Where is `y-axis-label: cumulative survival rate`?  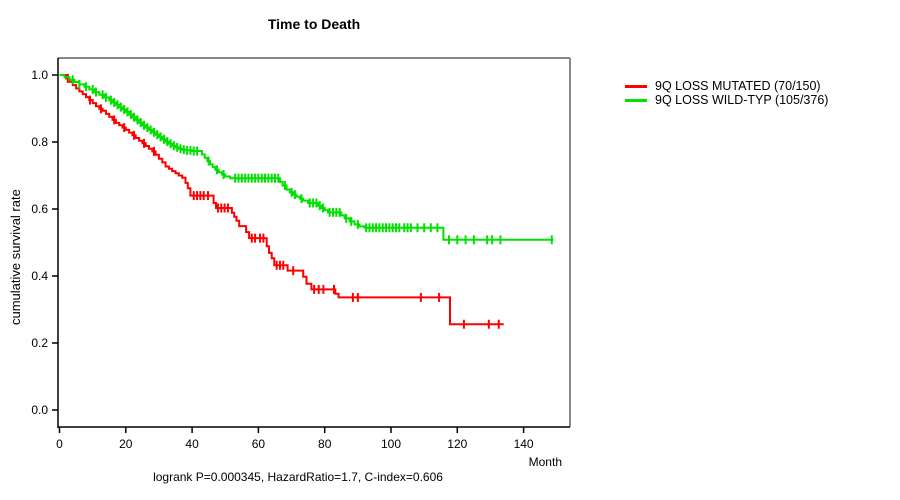 y-axis-label: cumulative survival rate is located at coordinates (15, 257).